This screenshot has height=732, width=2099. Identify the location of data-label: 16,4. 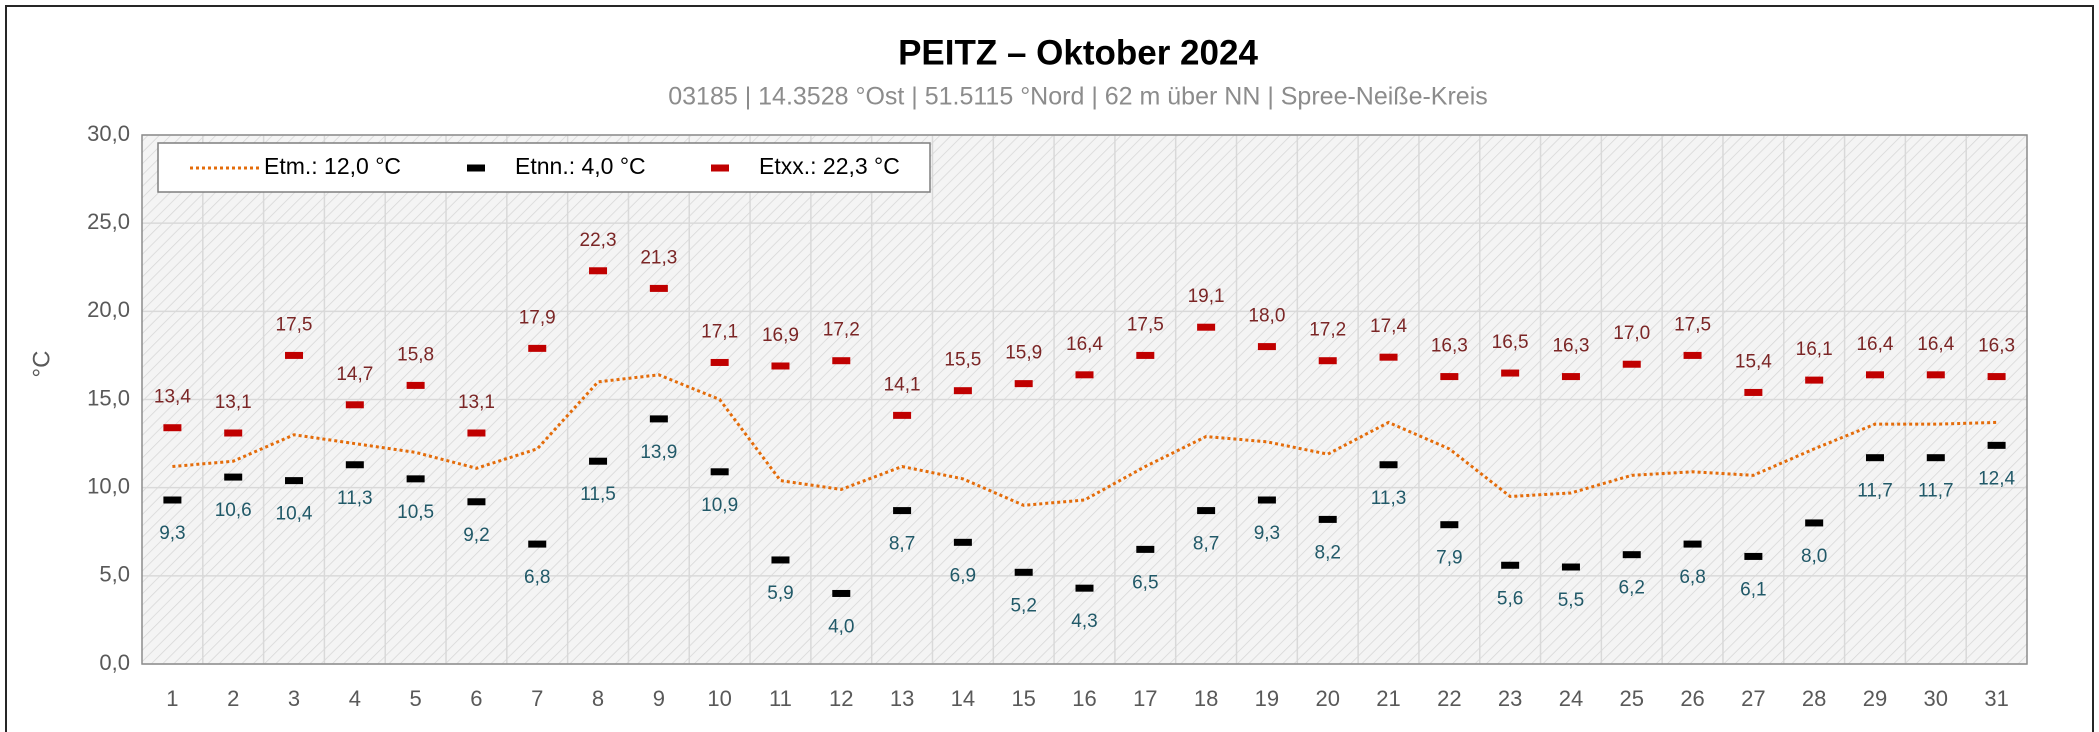
(1935, 344).